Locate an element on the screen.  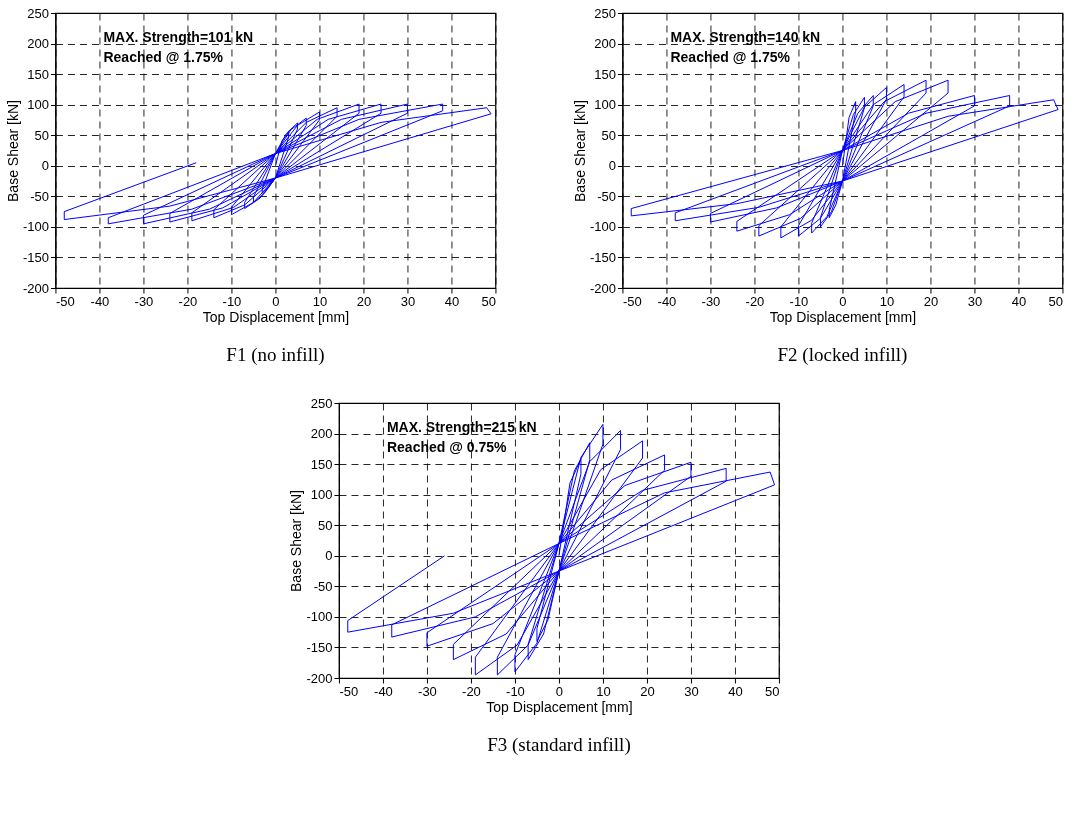
annotation: MAX. Strength=140 kN is located at coordinates (745, 37).